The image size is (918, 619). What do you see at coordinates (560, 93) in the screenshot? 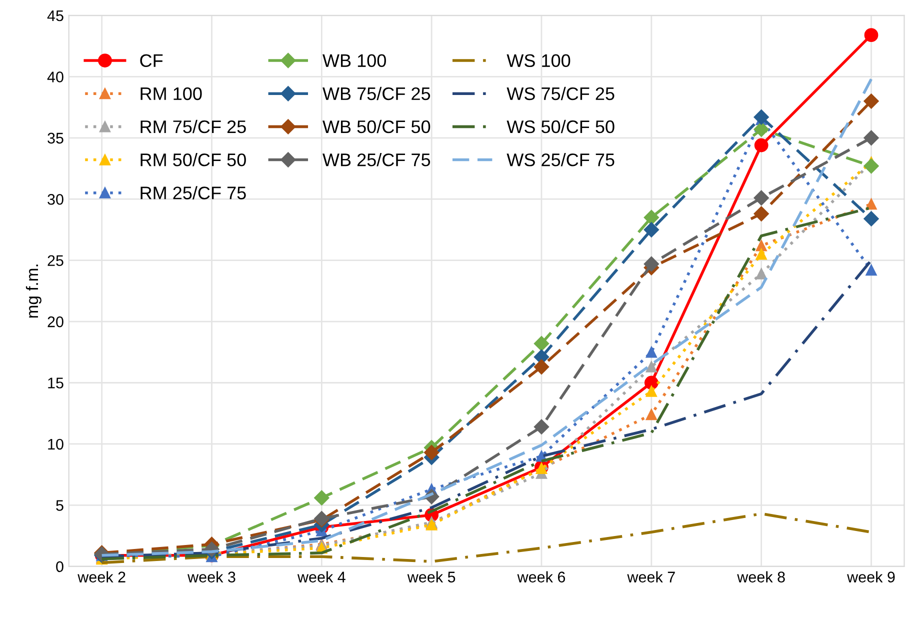
I see `legend-label: WS 75/CF 25` at bounding box center [560, 93].